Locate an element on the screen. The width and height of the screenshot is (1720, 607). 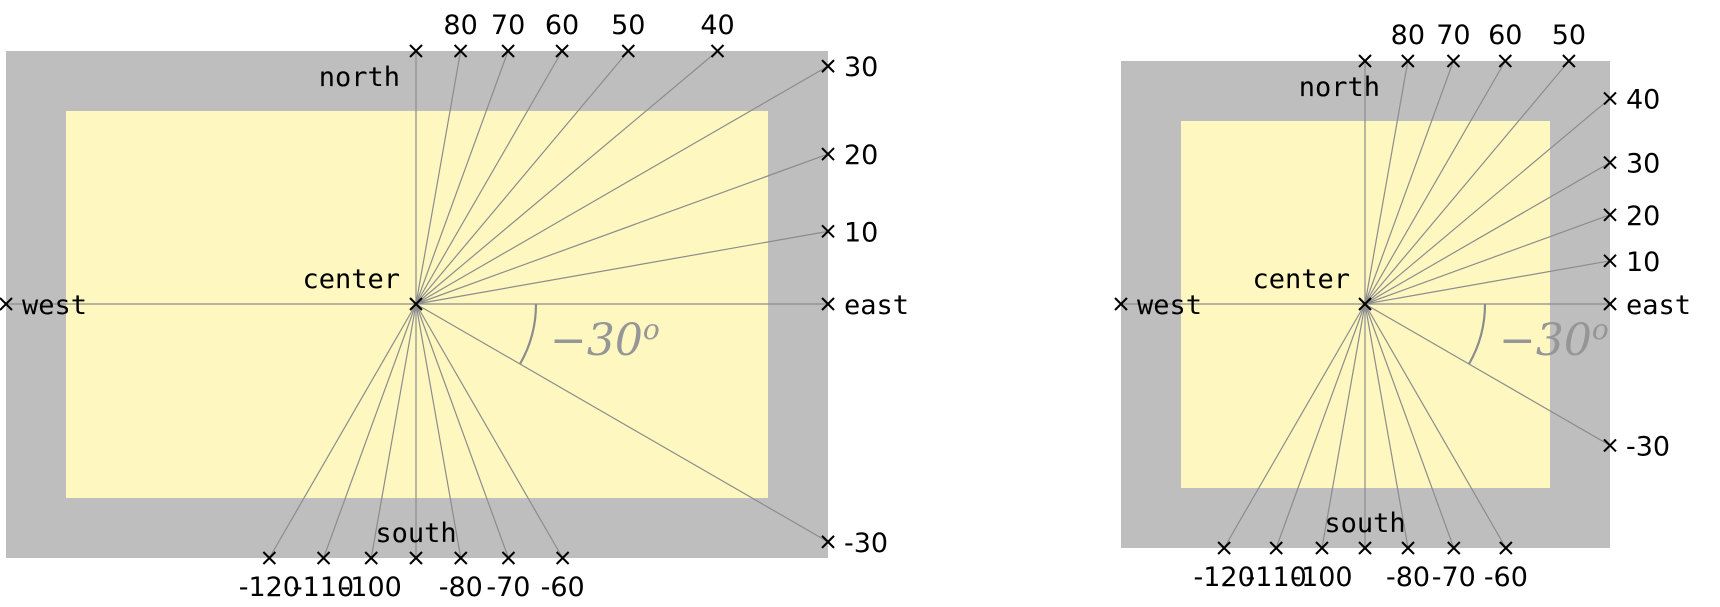
ray--120 is located at coordinates (342, 431).